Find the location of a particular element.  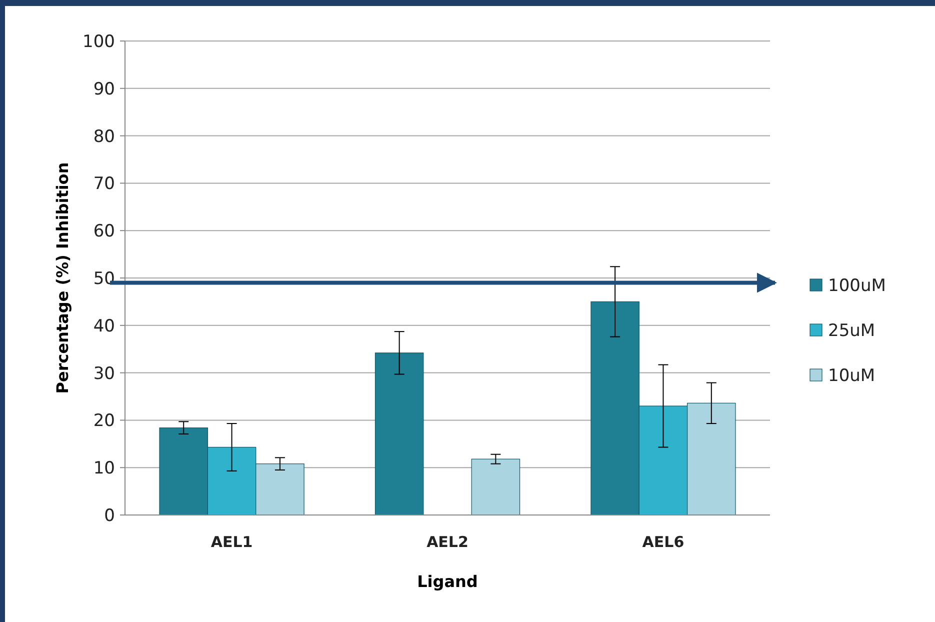

legend-label: 100uM is located at coordinates (857, 286).